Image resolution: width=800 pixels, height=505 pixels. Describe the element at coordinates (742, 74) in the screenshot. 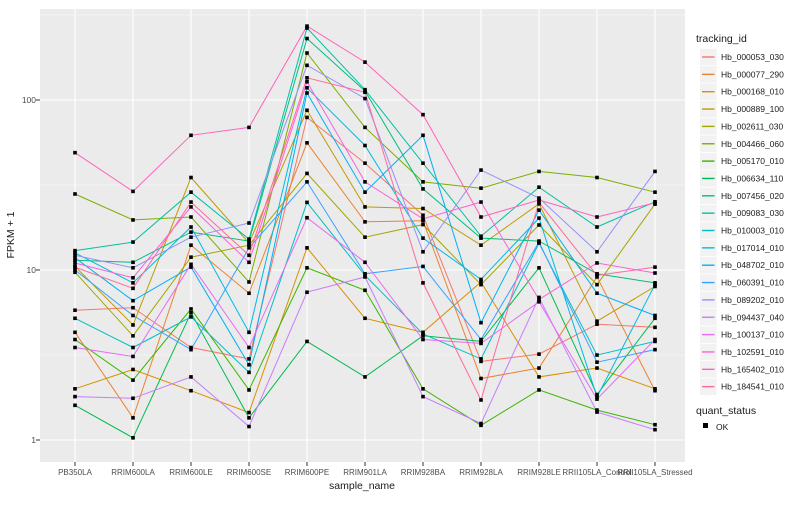

I see `legend-entry-Hb_000077_290: Hb_000077_290` at that location.